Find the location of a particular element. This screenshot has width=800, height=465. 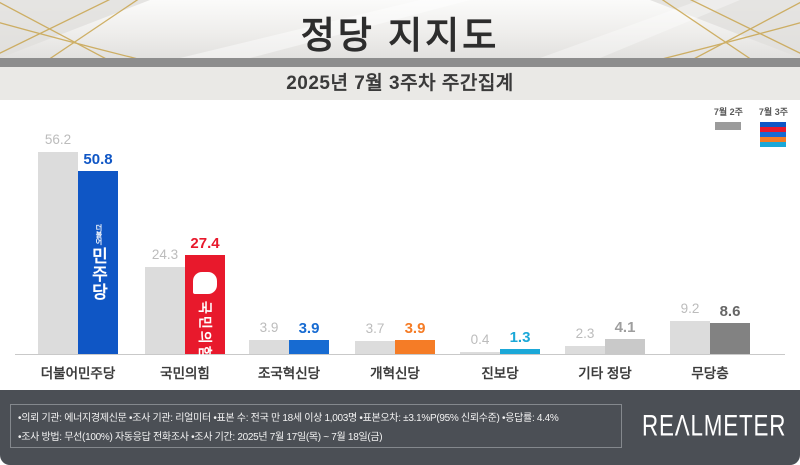

bar-value-current: 27.4 is located at coordinates (205, 243).